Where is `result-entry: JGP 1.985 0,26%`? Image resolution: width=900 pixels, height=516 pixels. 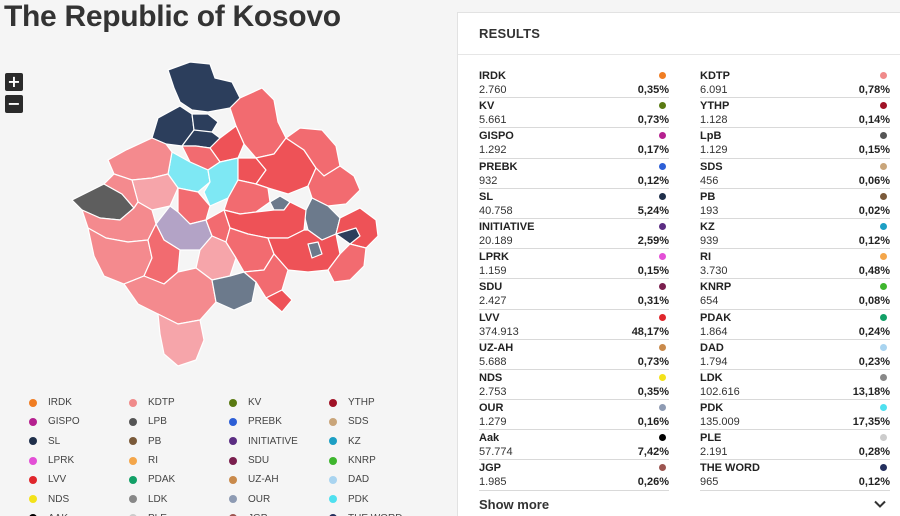
result-entry: JGP 1.985 0,26% is located at coordinates (574, 475).